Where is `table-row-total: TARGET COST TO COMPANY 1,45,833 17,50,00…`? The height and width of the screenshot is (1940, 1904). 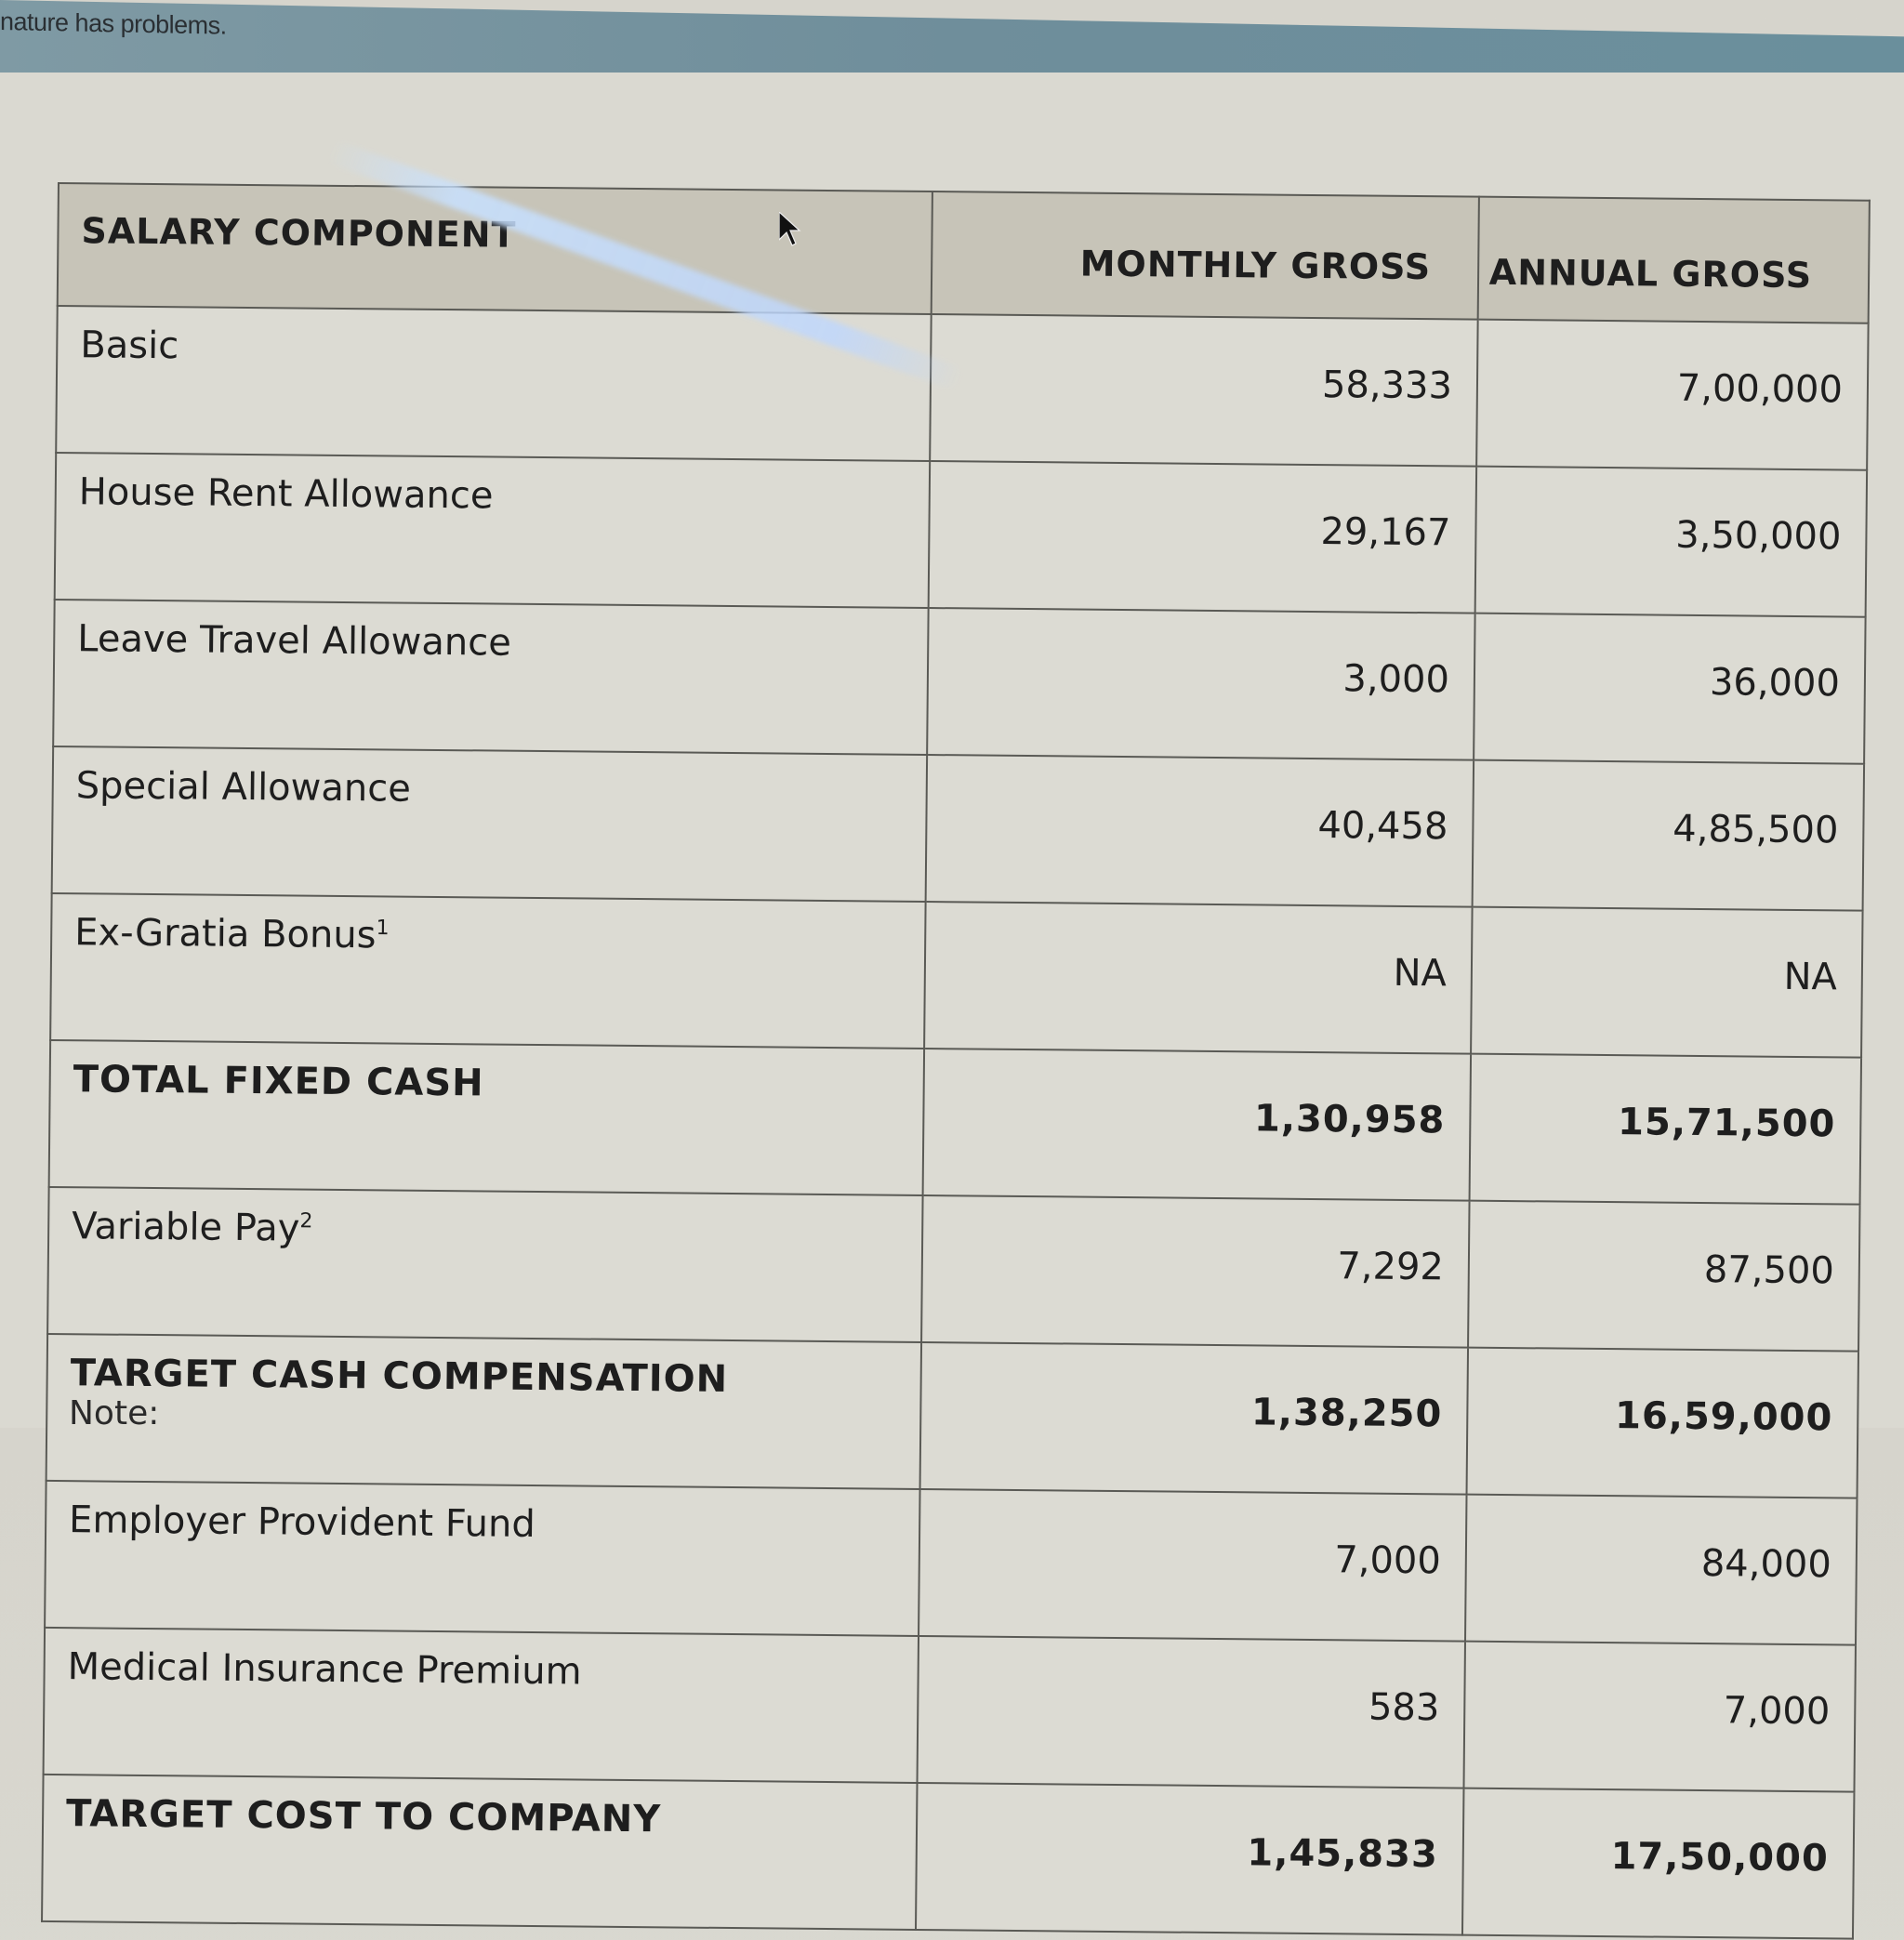 table-row-total: TARGET COST TO COMPANY 1,45,833 17,50,00… is located at coordinates (948, 1856).